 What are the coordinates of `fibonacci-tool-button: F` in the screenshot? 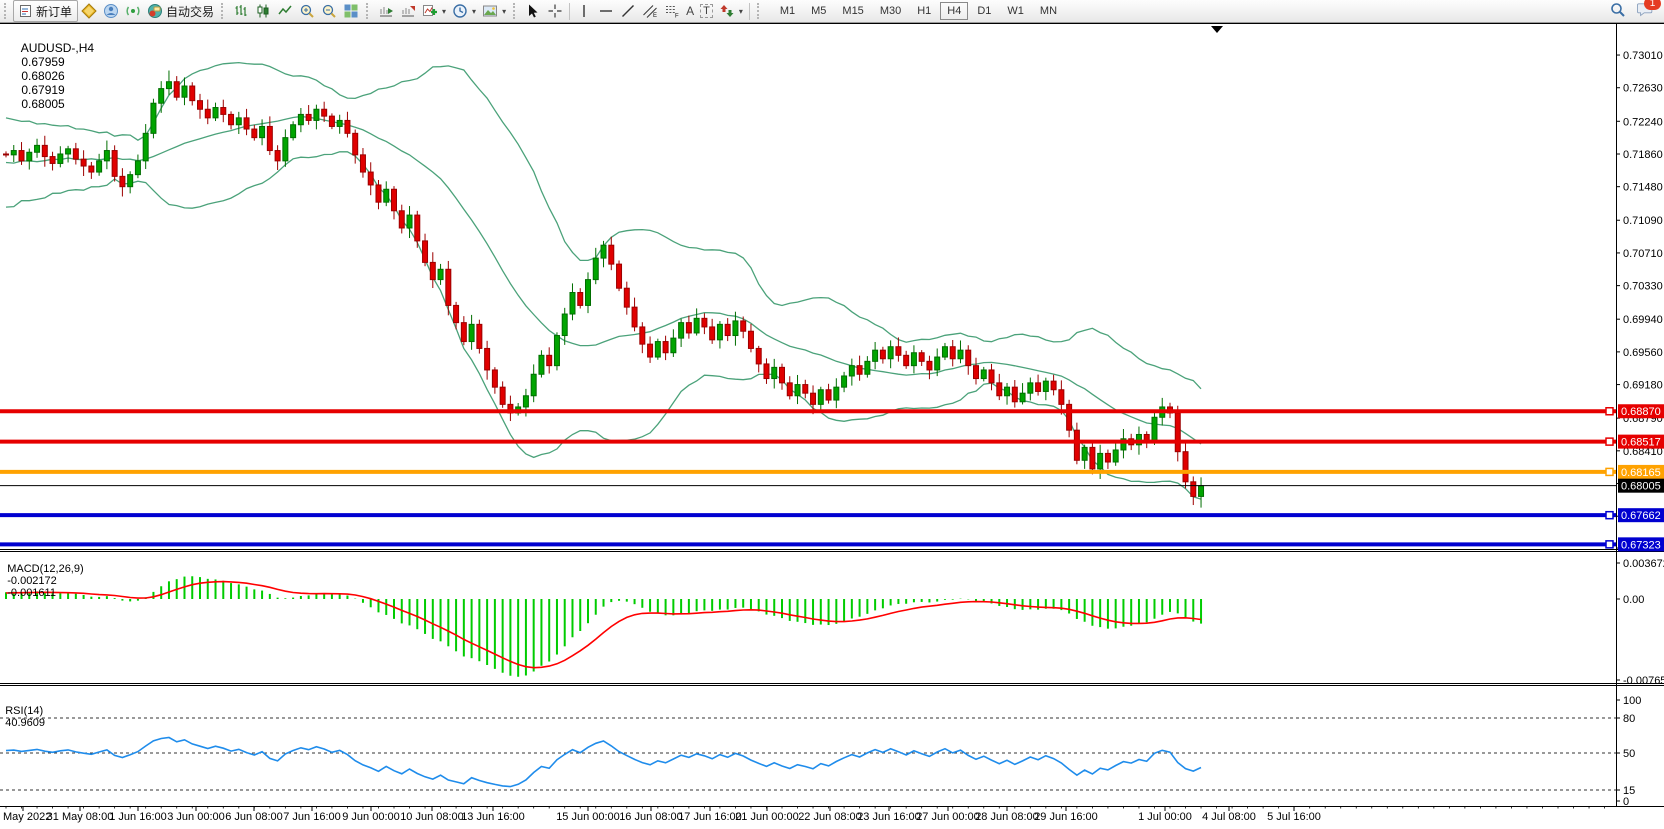 It's located at (672, 11).